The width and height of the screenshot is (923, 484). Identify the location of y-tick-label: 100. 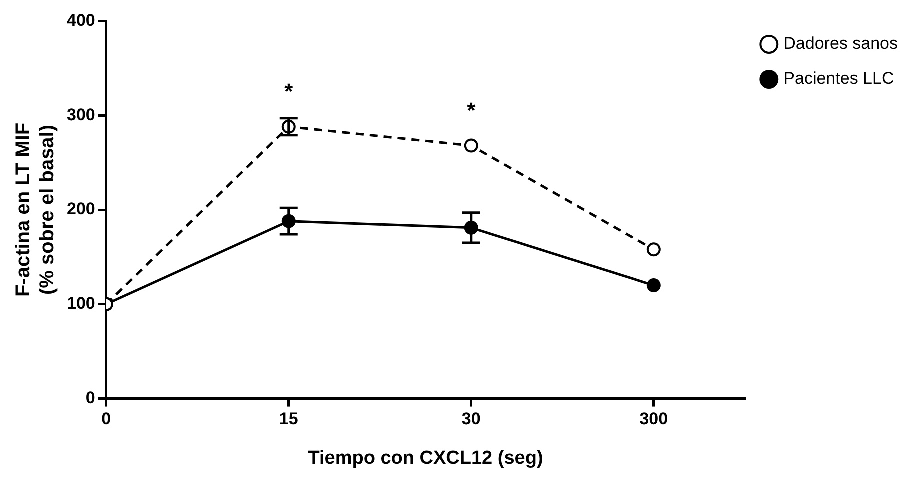
(81, 304).